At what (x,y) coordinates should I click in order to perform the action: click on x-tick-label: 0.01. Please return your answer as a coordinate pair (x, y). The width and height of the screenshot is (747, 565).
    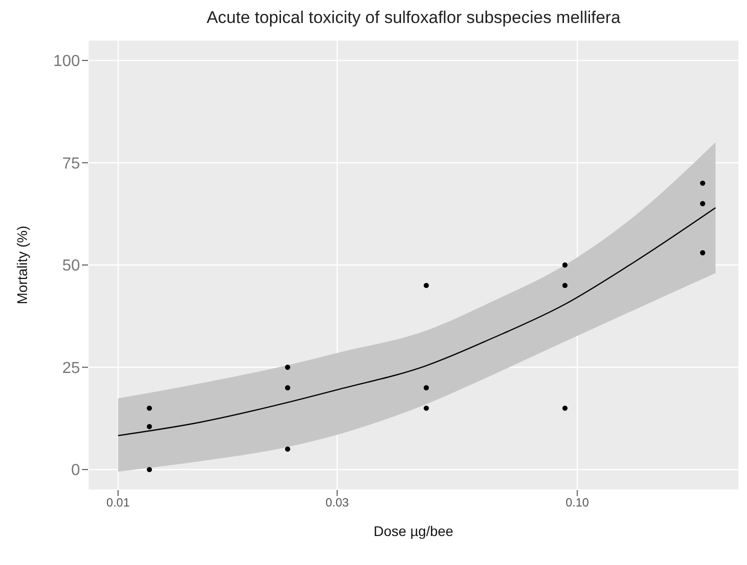
    Looking at the image, I should click on (118, 503).